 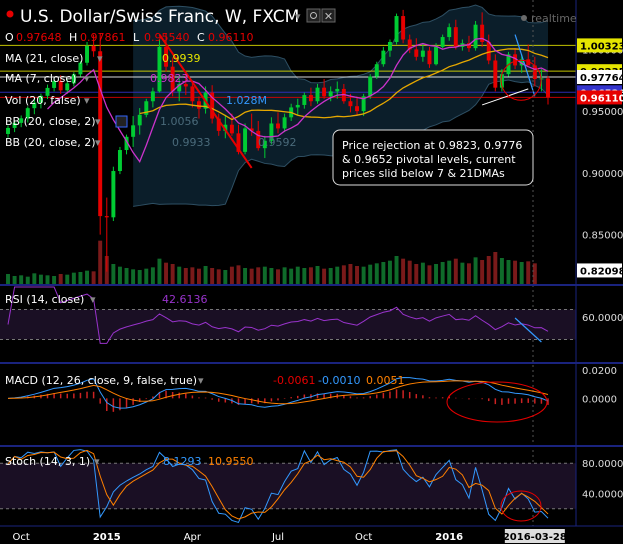 What do you see at coordinates (288, 324) in the screenshot?
I see `rsi-band` at bounding box center [288, 324].